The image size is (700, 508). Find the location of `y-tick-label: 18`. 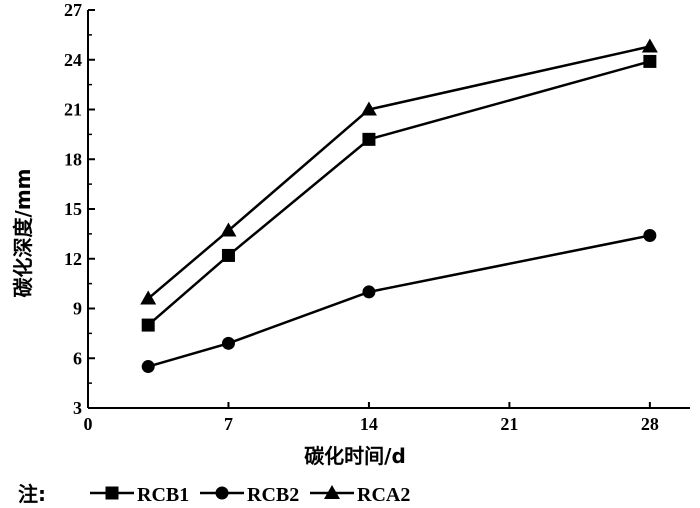

y-tick-label: 18 is located at coordinates (73, 159).